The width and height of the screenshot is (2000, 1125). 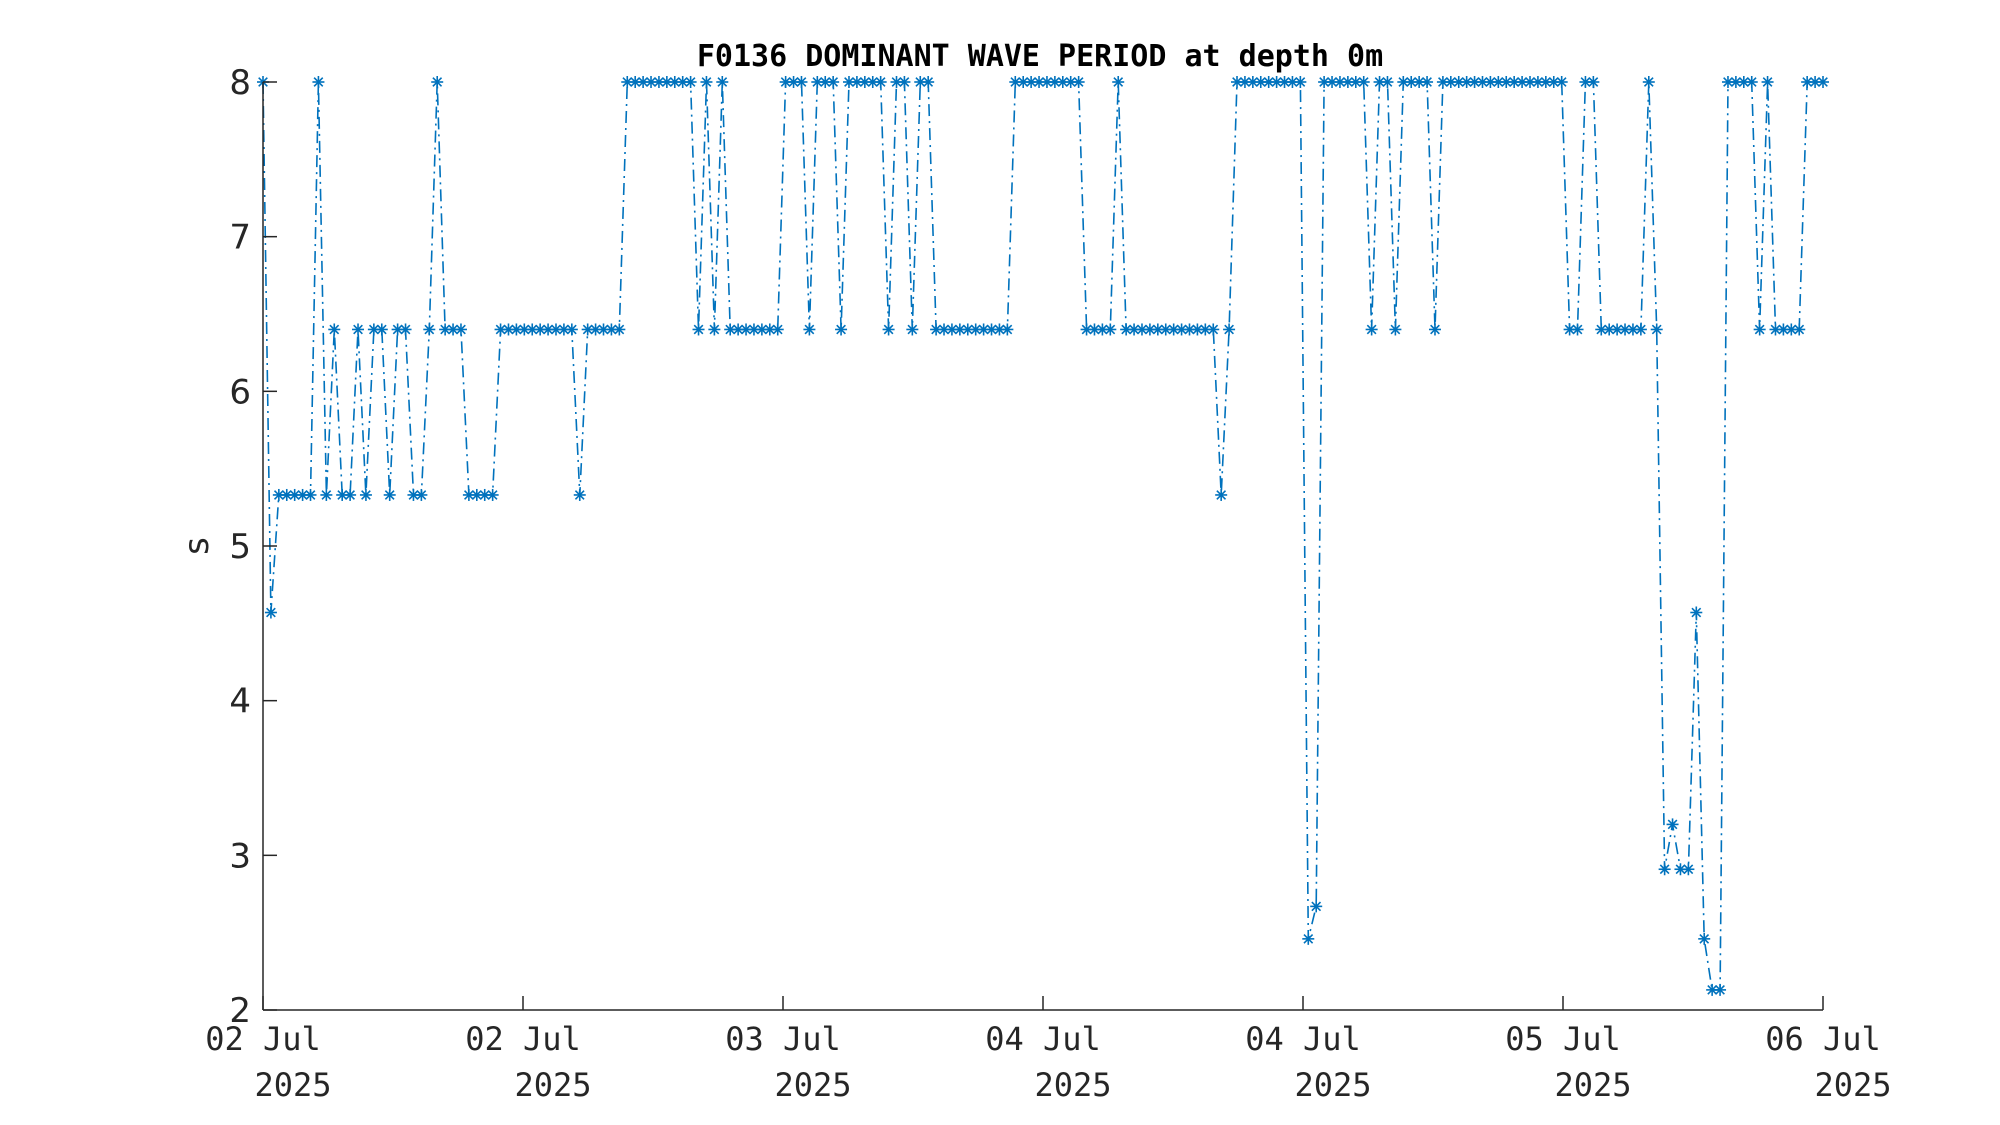 I want to click on x-tick-label-day: 05 Jul, so click(x=1563, y=1039).